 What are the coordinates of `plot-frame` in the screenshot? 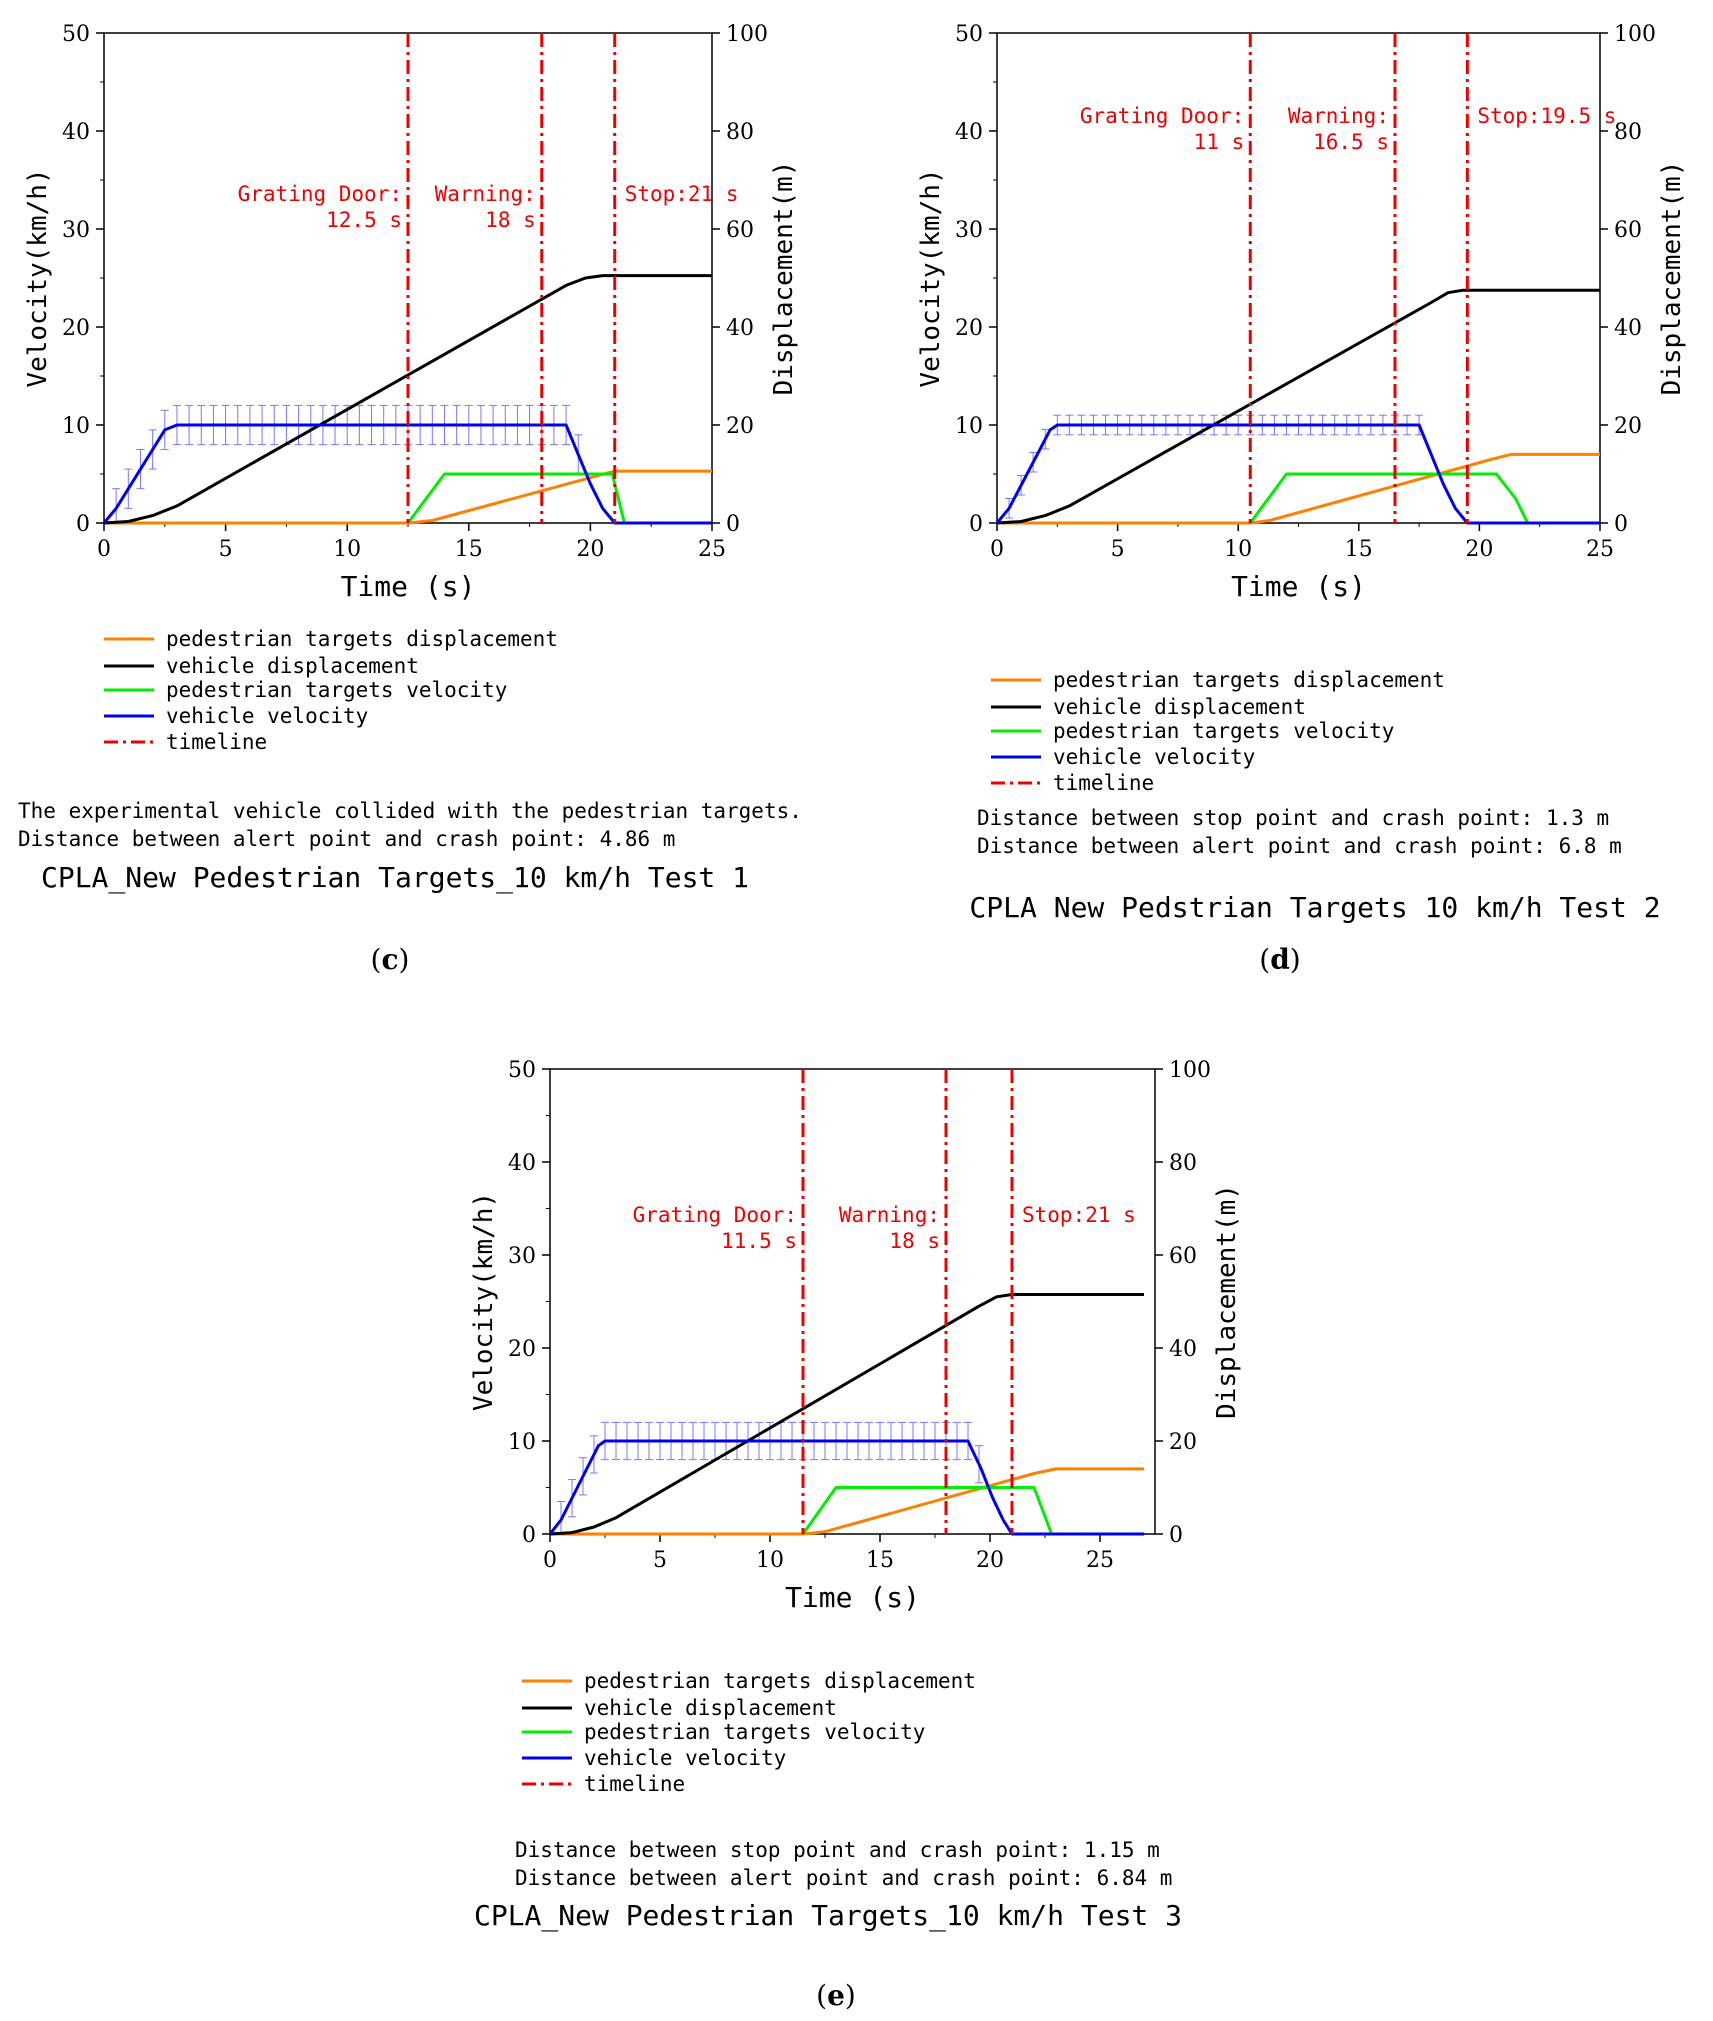 It's located at (852, 1301).